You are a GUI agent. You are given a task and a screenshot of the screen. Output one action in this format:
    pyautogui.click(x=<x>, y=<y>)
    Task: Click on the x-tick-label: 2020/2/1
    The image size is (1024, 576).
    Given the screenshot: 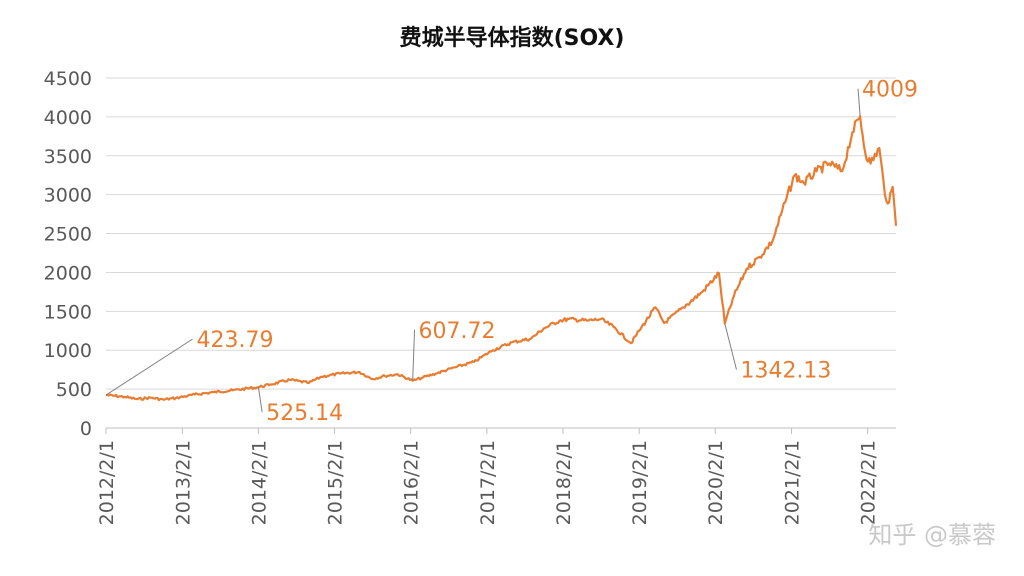 What is the action you would take?
    pyautogui.click(x=716, y=482)
    